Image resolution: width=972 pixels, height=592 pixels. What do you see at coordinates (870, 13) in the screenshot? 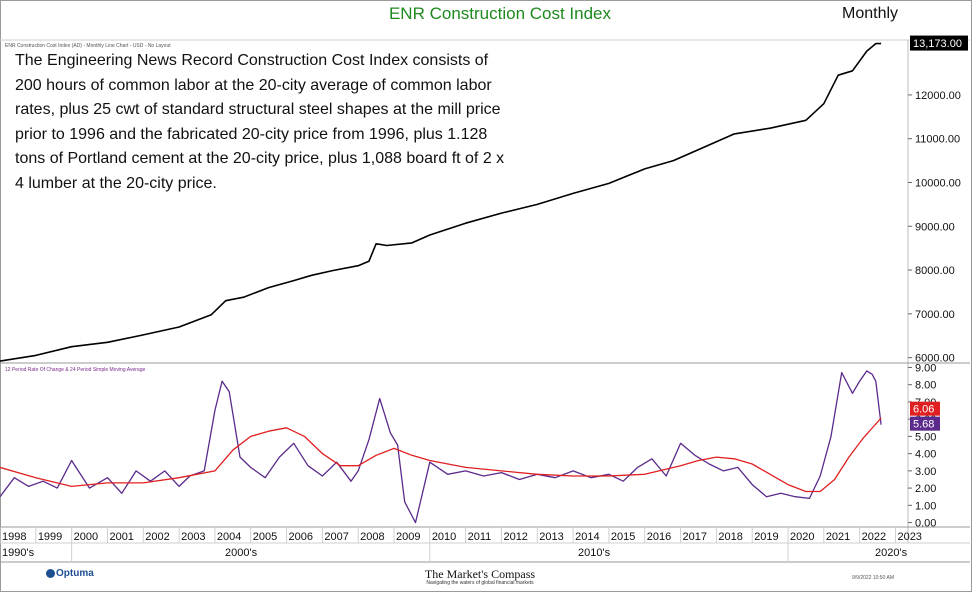
I see `period-label: Monthly` at bounding box center [870, 13].